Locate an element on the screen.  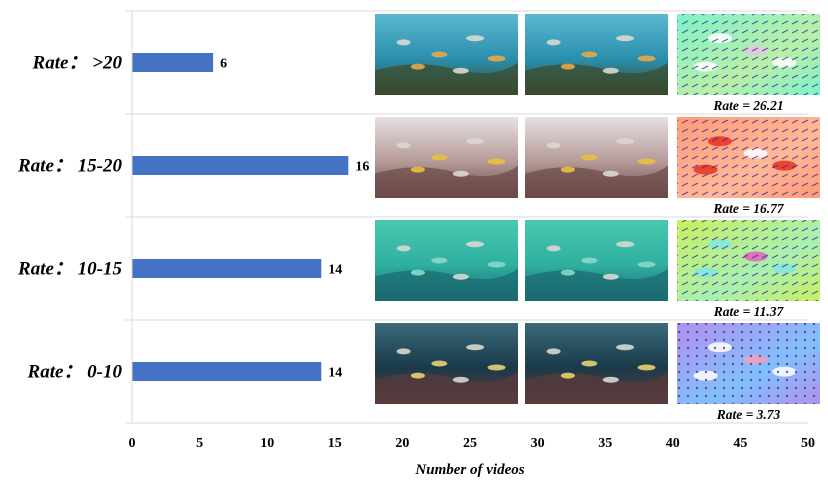
category-label: Rate： 0-10 is located at coordinates (75, 372).